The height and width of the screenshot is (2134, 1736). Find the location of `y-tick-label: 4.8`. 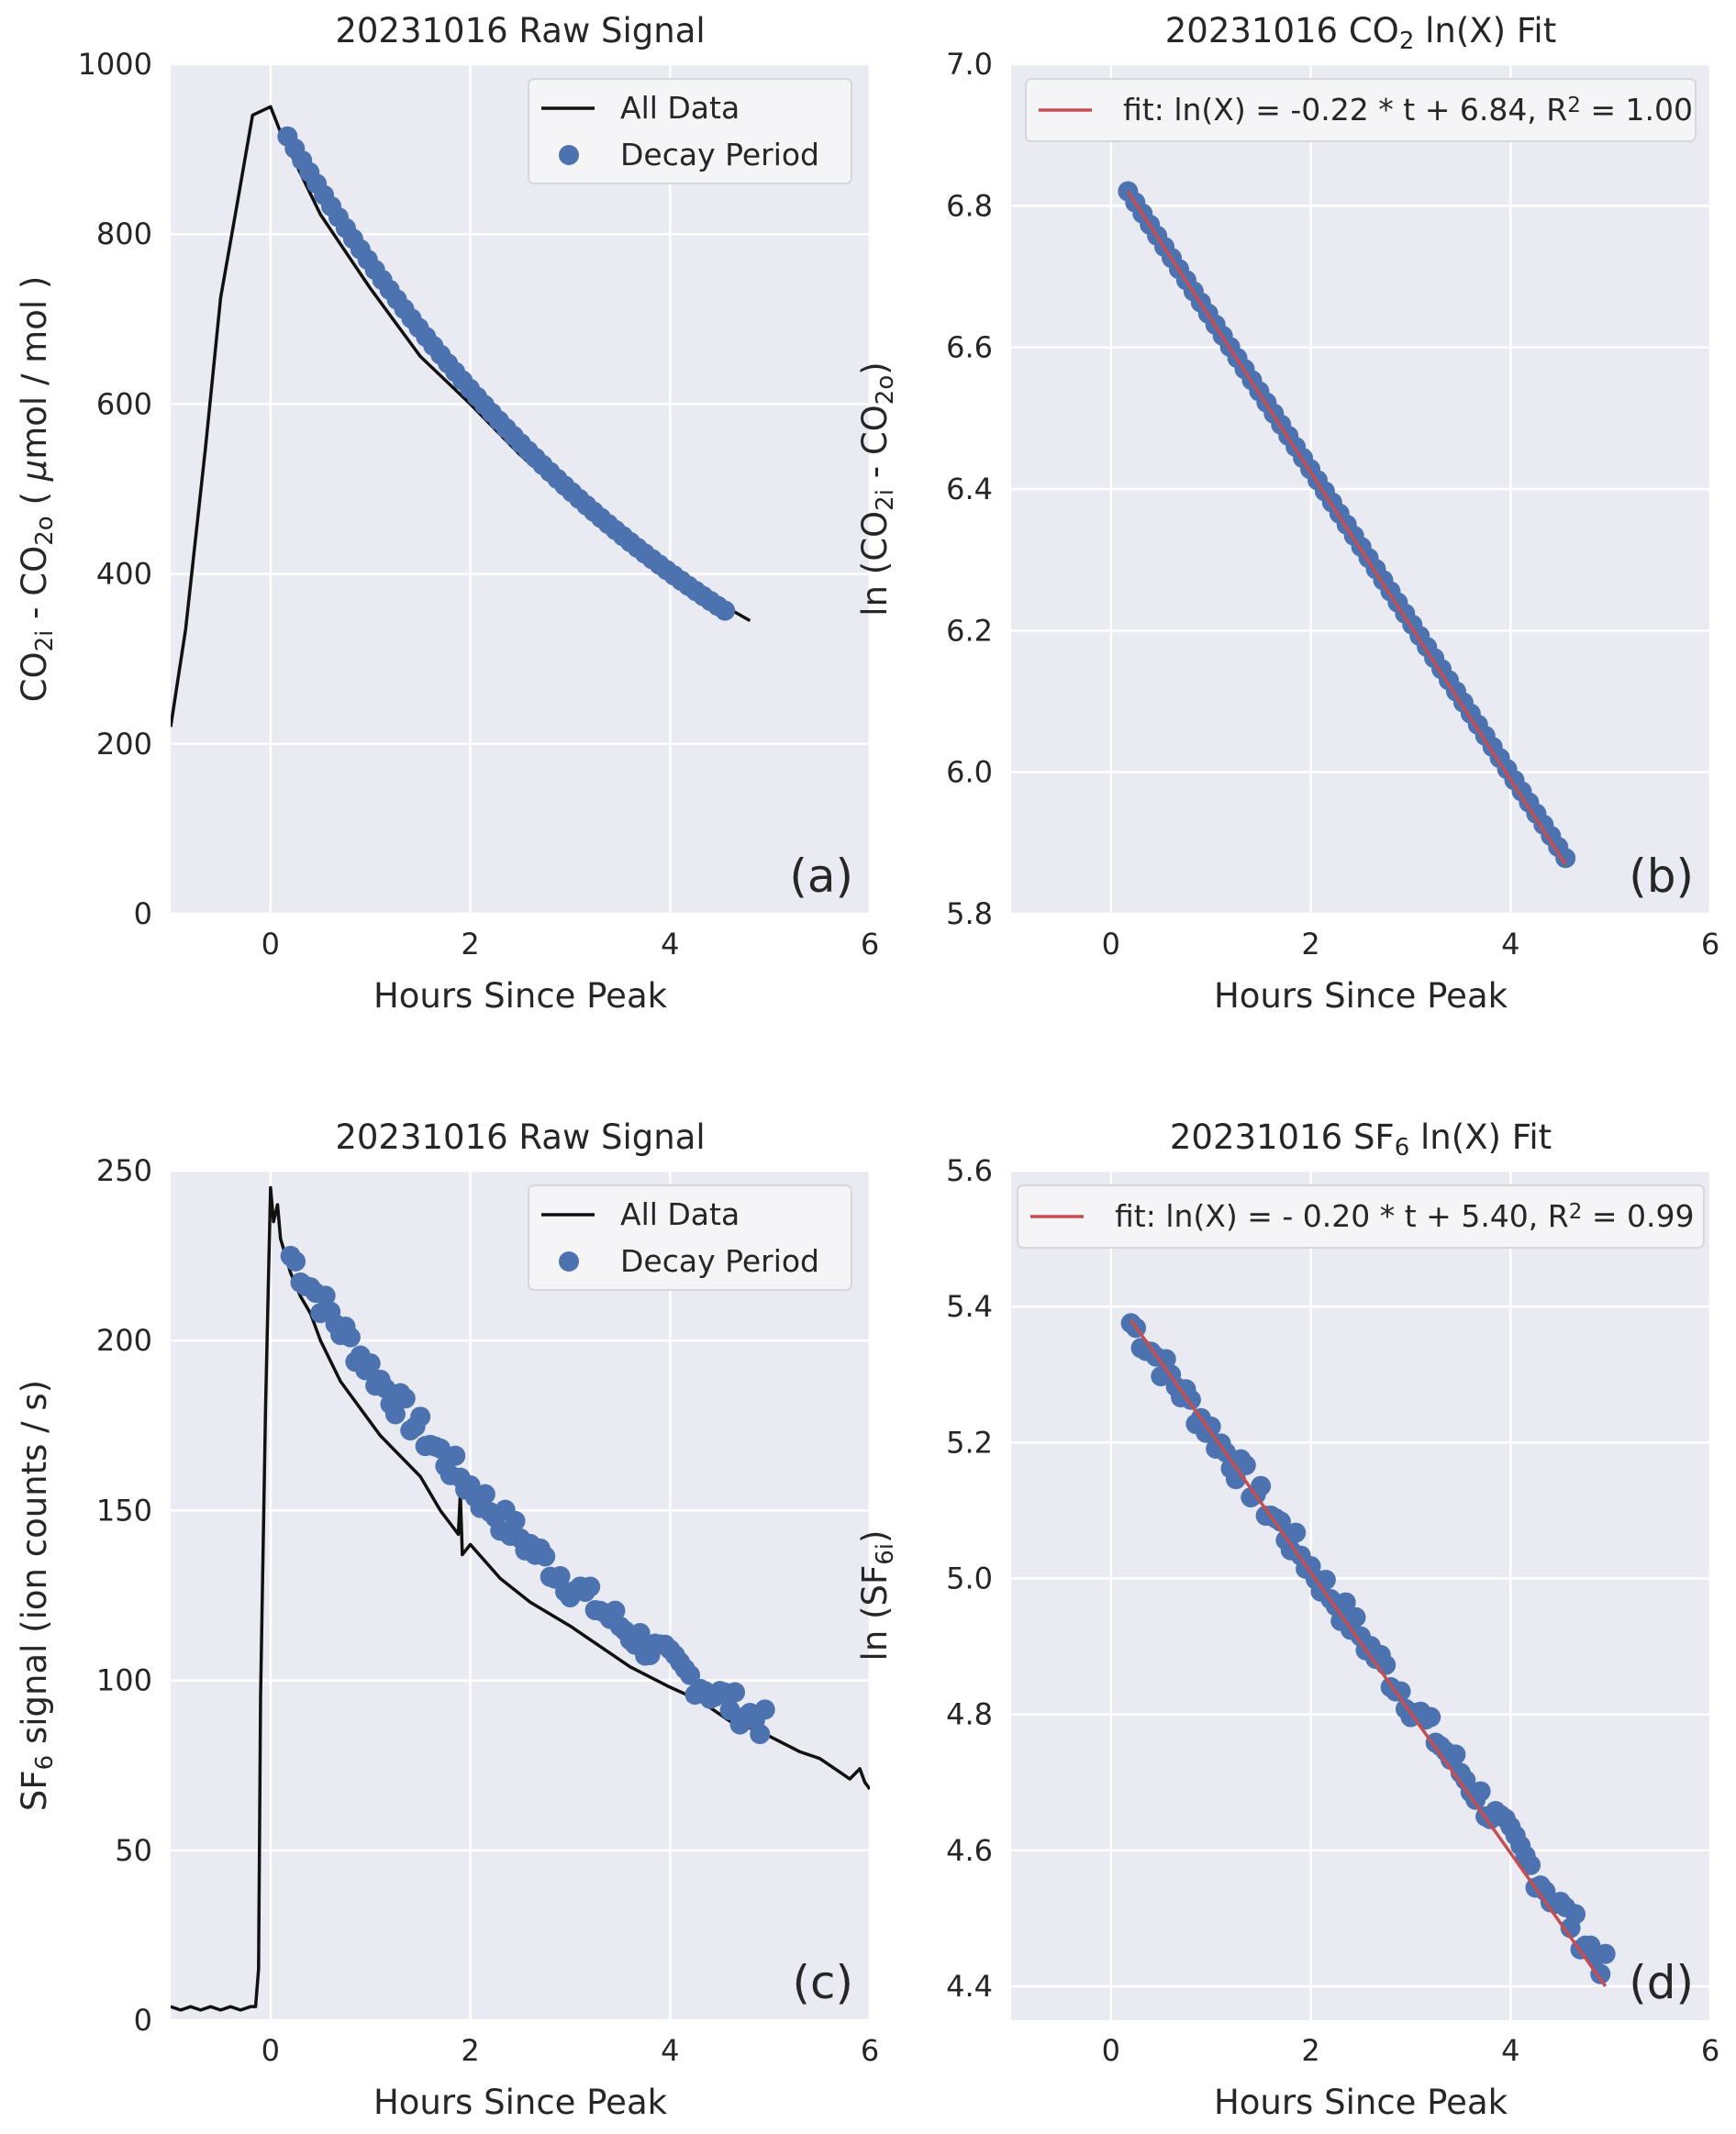

y-tick-label: 4.8 is located at coordinates (970, 1714).